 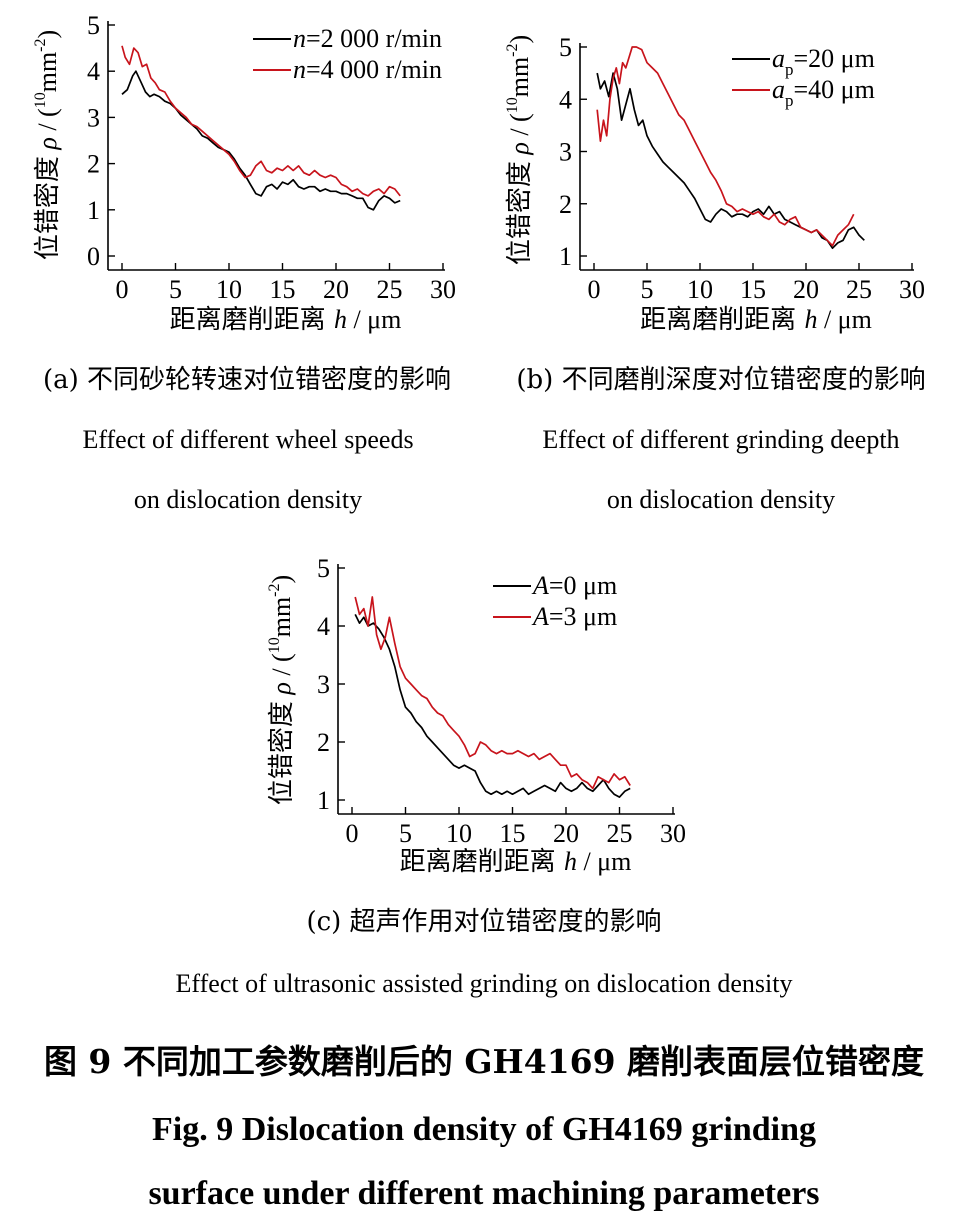 What do you see at coordinates (483, 922) in the screenshot?
I see `caption-c-zh: (c) 超声作用对位错密度的影响` at bounding box center [483, 922].